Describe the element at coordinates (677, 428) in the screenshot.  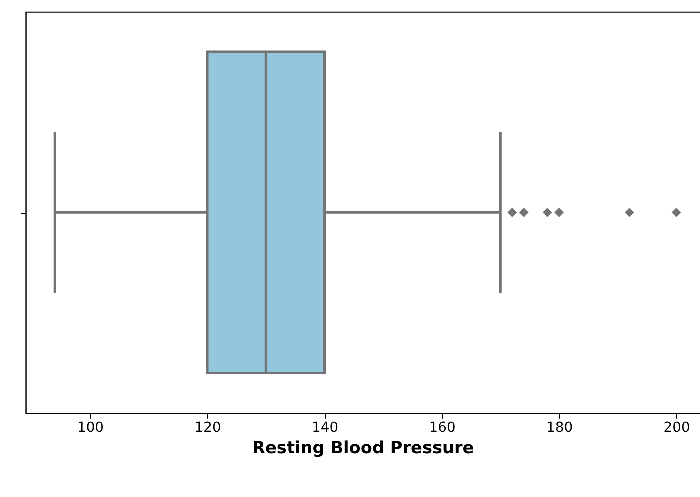
I see `x-tick-label: 200` at that location.